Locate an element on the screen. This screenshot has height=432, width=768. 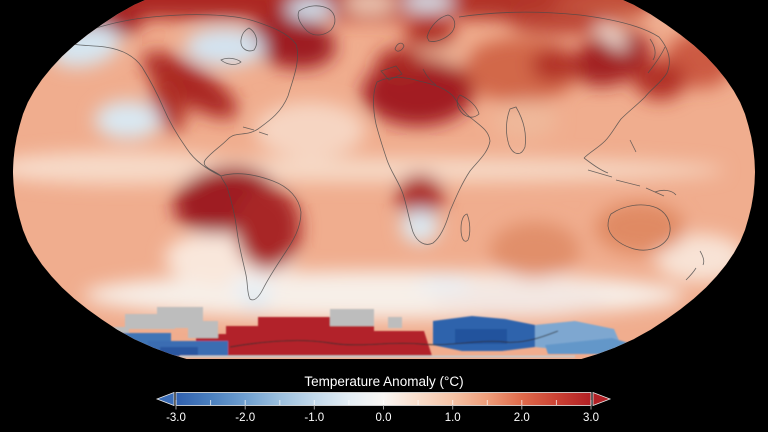
colorbar-tick-labels: -3.0 -2.0 -1.0 0.0 1.0 2.0 3.0 is located at coordinates (382, 418).